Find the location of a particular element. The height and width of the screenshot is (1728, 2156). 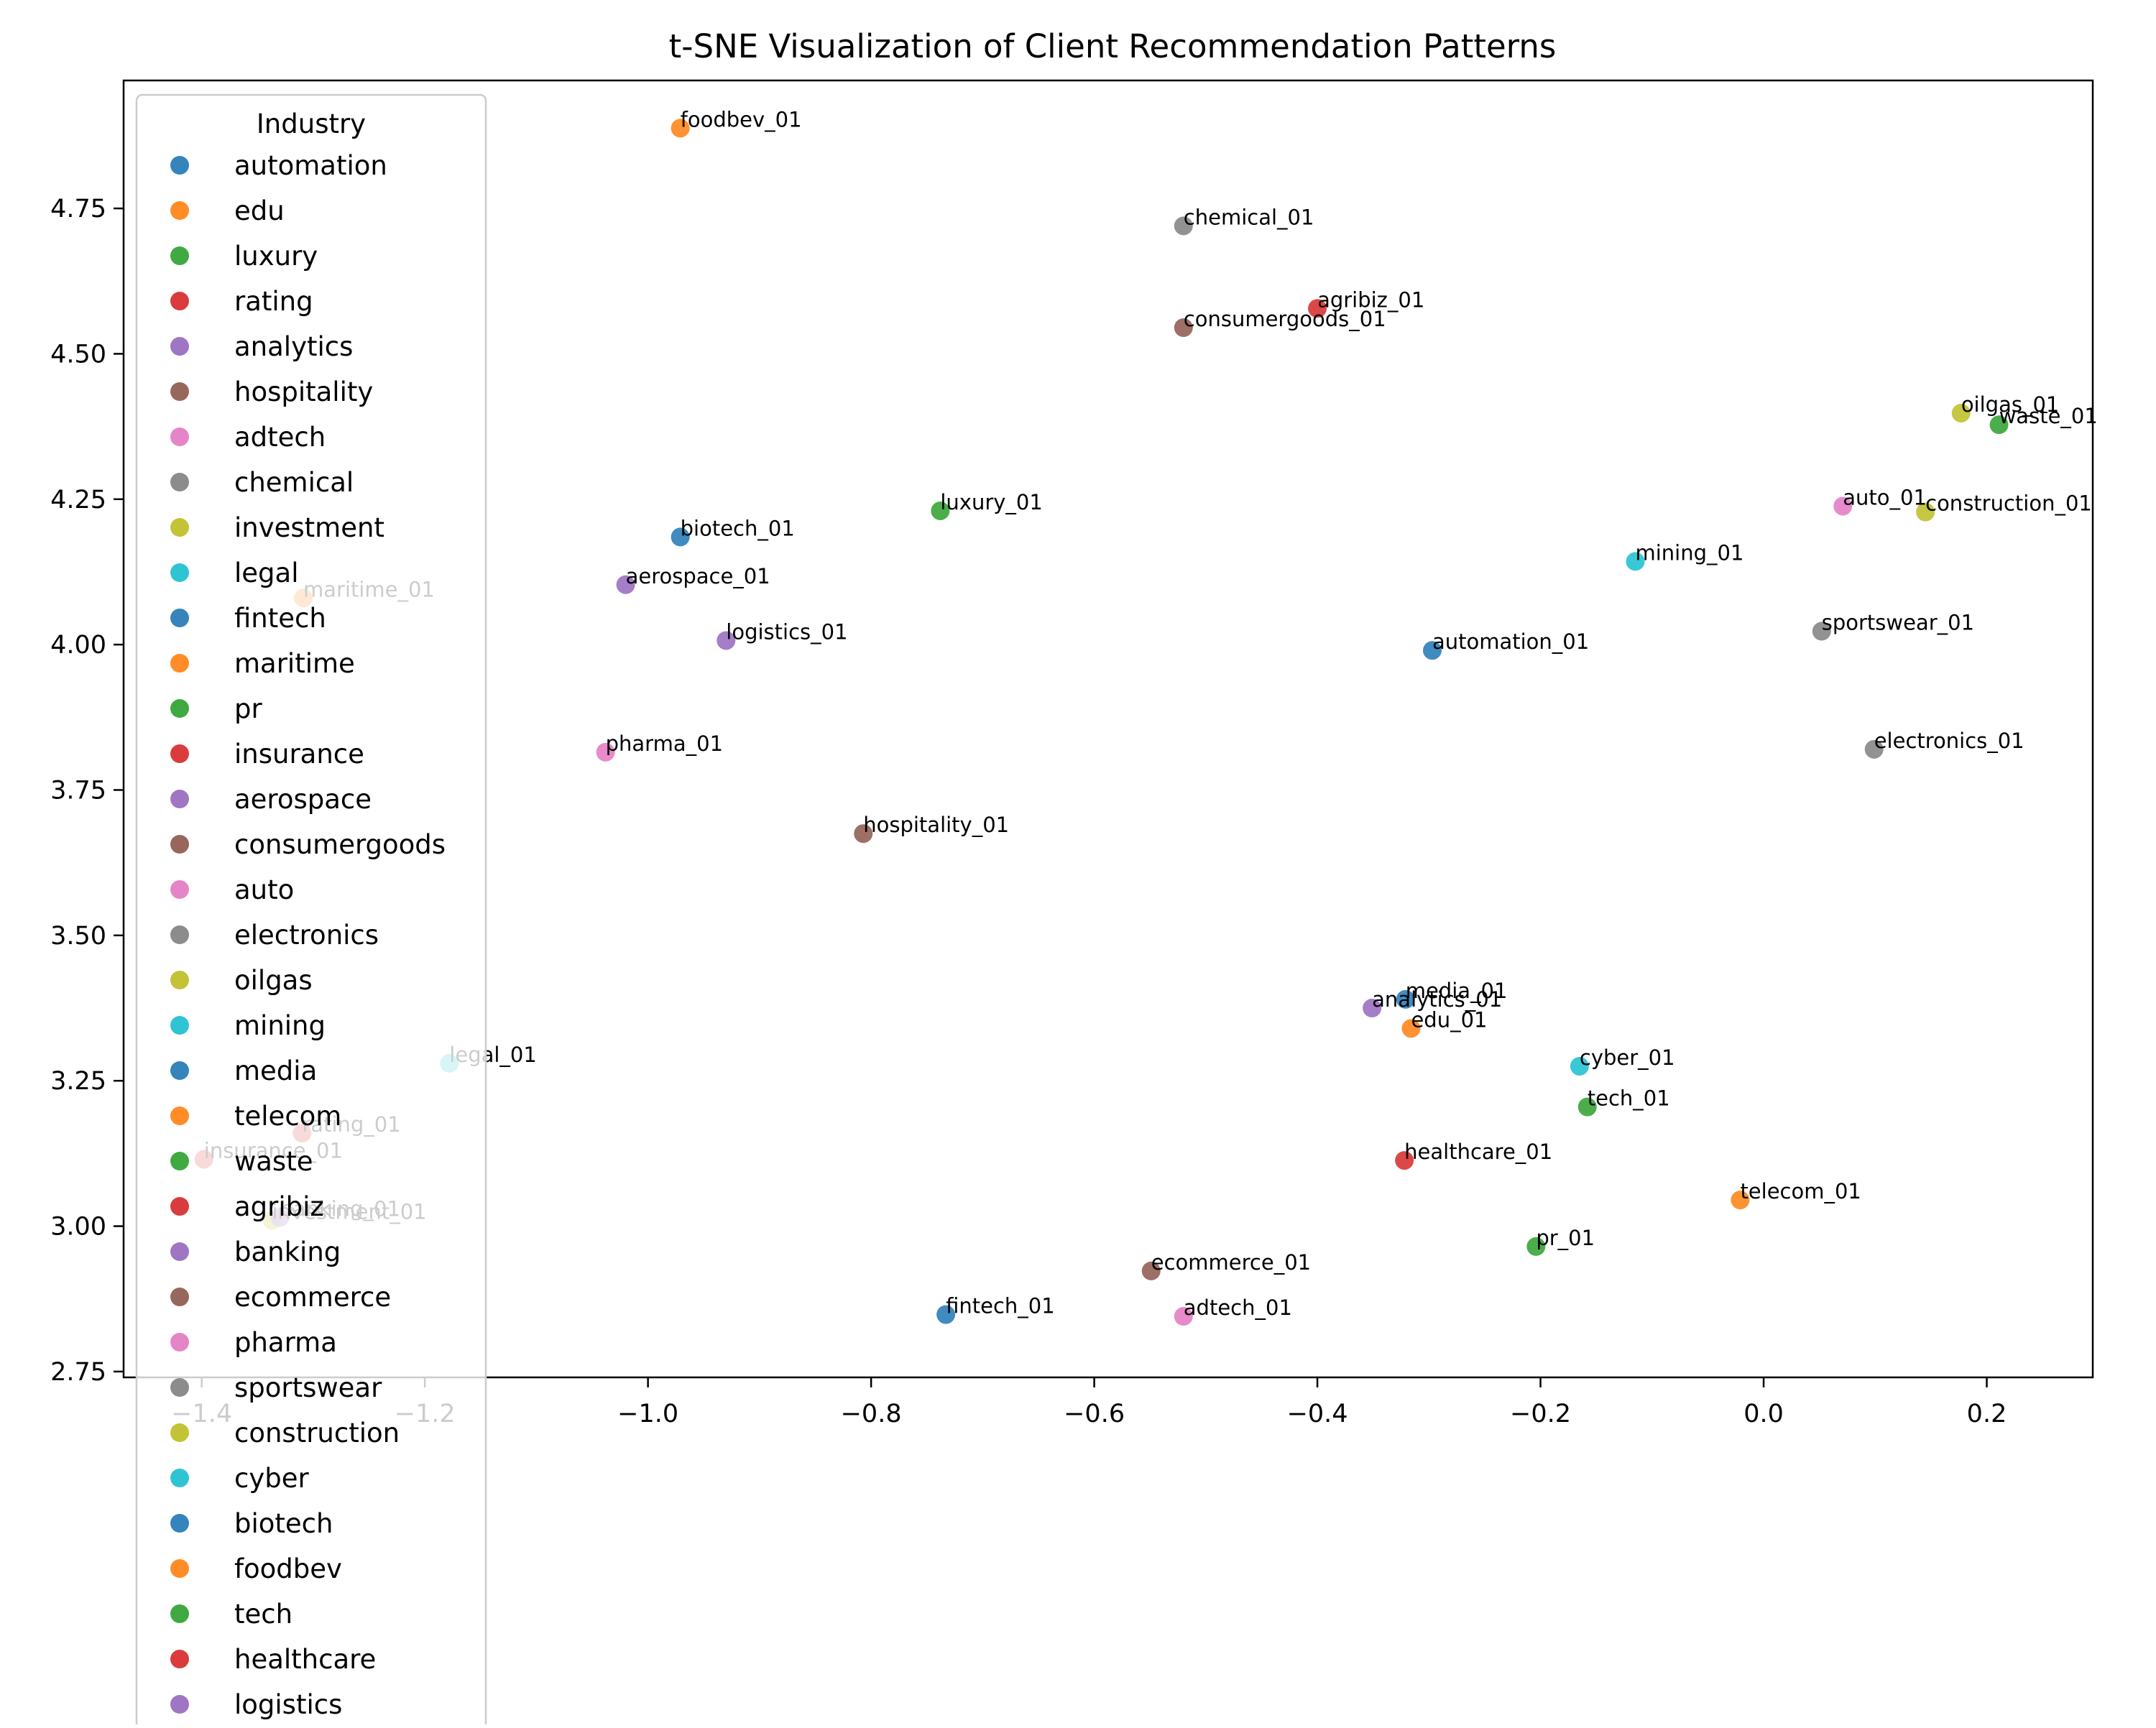

point-label: tech_01 is located at coordinates (1629, 1099).